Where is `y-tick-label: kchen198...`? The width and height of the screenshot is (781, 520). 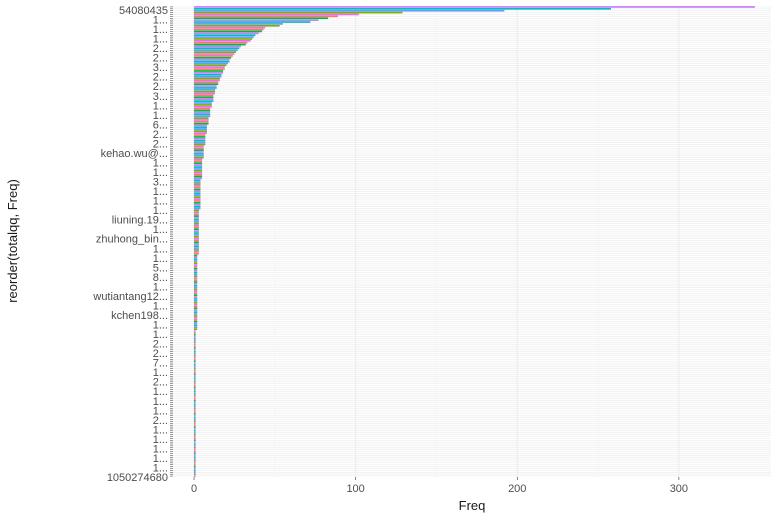
y-tick-label: kchen198... is located at coordinates (139, 316).